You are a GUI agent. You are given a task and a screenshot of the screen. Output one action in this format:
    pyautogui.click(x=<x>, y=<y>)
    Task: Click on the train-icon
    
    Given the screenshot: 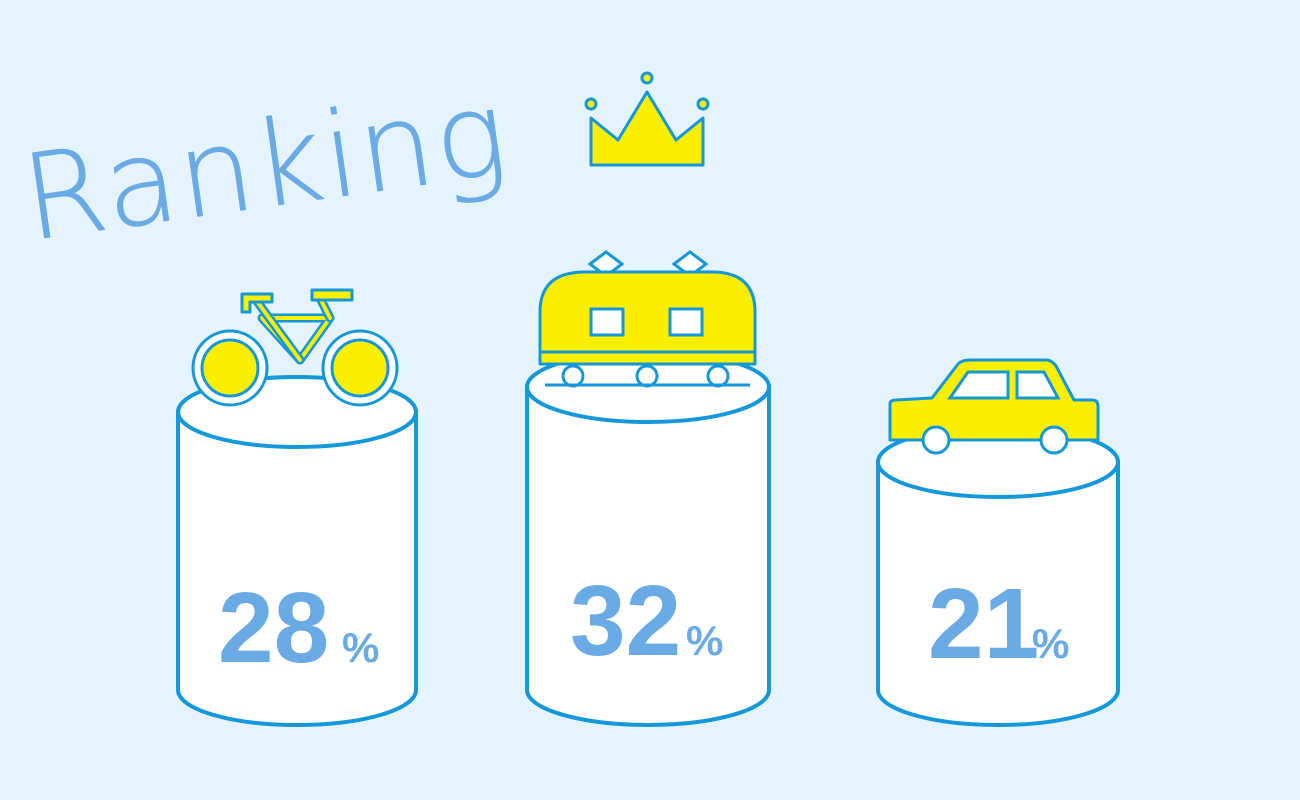 What is the action you would take?
    pyautogui.click(x=647, y=319)
    